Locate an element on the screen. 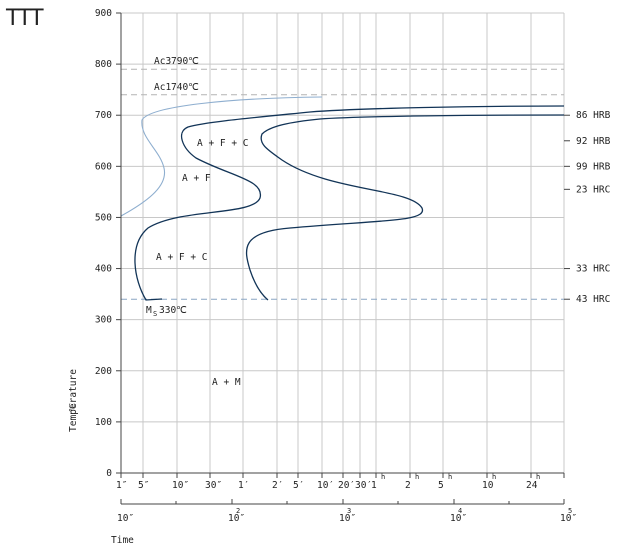 This screenshot has width=618, height=549. ms-label-sub: S is located at coordinates (155, 314).